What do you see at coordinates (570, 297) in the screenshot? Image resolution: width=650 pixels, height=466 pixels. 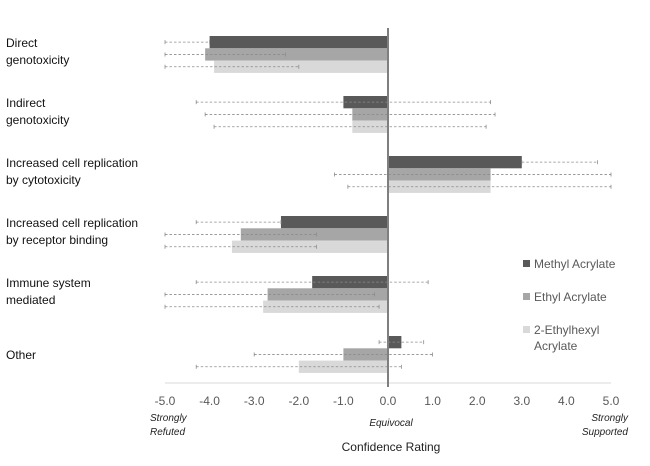 I see `legend-label: Ethyl Acrylate` at bounding box center [570, 297].